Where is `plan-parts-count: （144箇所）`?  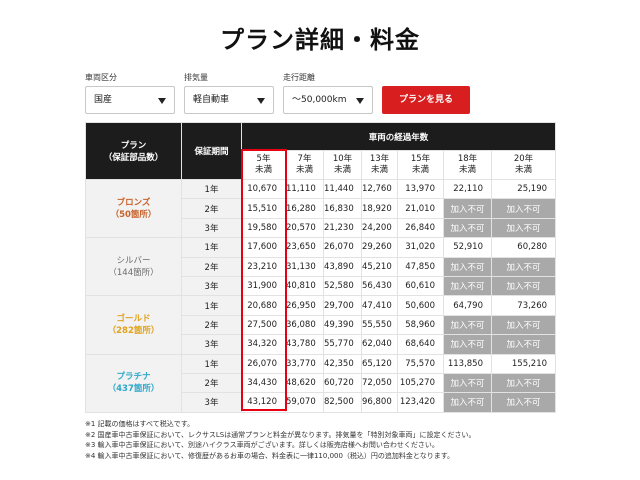
plan-parts-count: （144箇所） is located at coordinates (133, 272).